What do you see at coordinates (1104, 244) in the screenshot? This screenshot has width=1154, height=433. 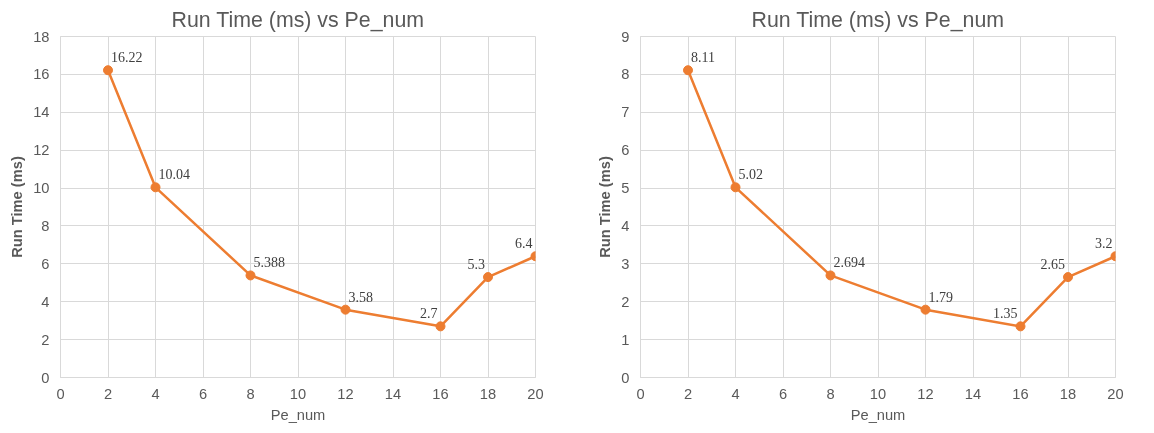 I see `data-label: 3.2` at bounding box center [1104, 244].